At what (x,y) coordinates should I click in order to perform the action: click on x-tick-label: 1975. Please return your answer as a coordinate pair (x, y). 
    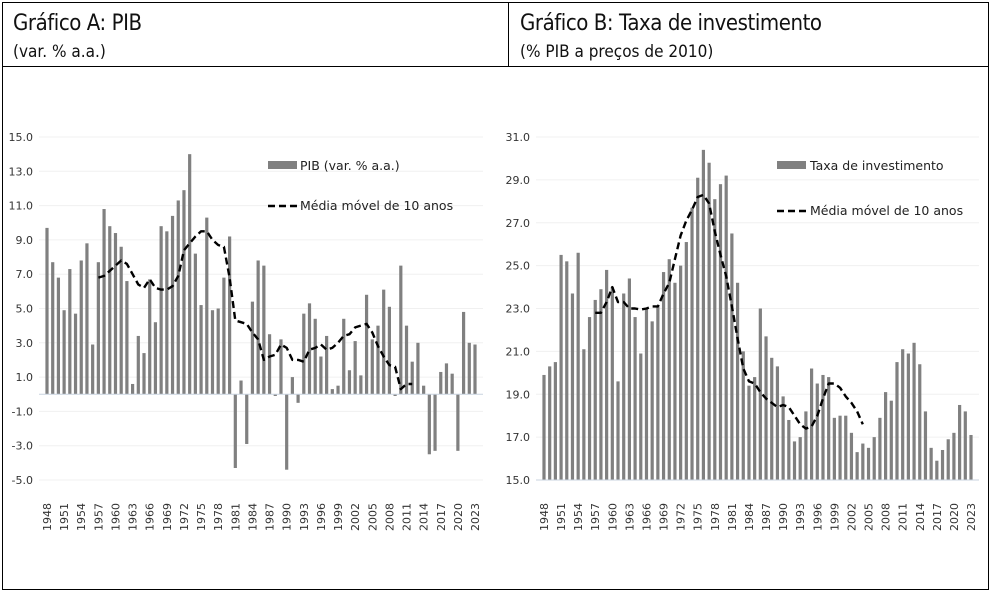
    Looking at the image, I should click on (201, 517).